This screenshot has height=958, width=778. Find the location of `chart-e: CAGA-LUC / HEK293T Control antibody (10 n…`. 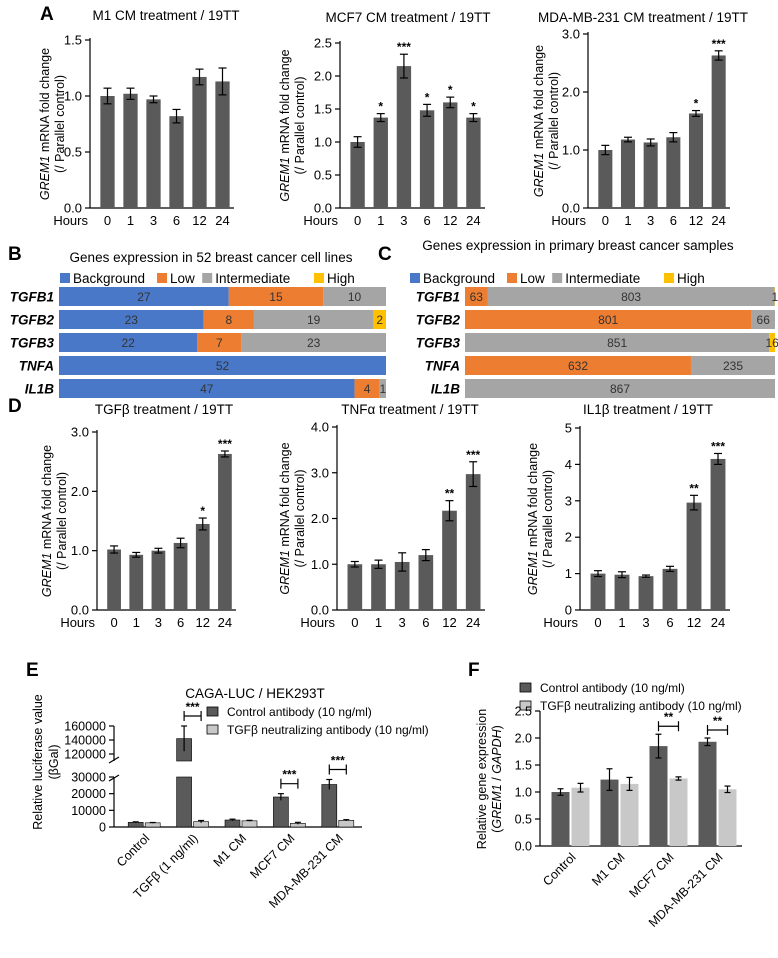

chart-e: CAGA-LUC / HEK293T Control antibody (10 n… is located at coordinates (230, 798).